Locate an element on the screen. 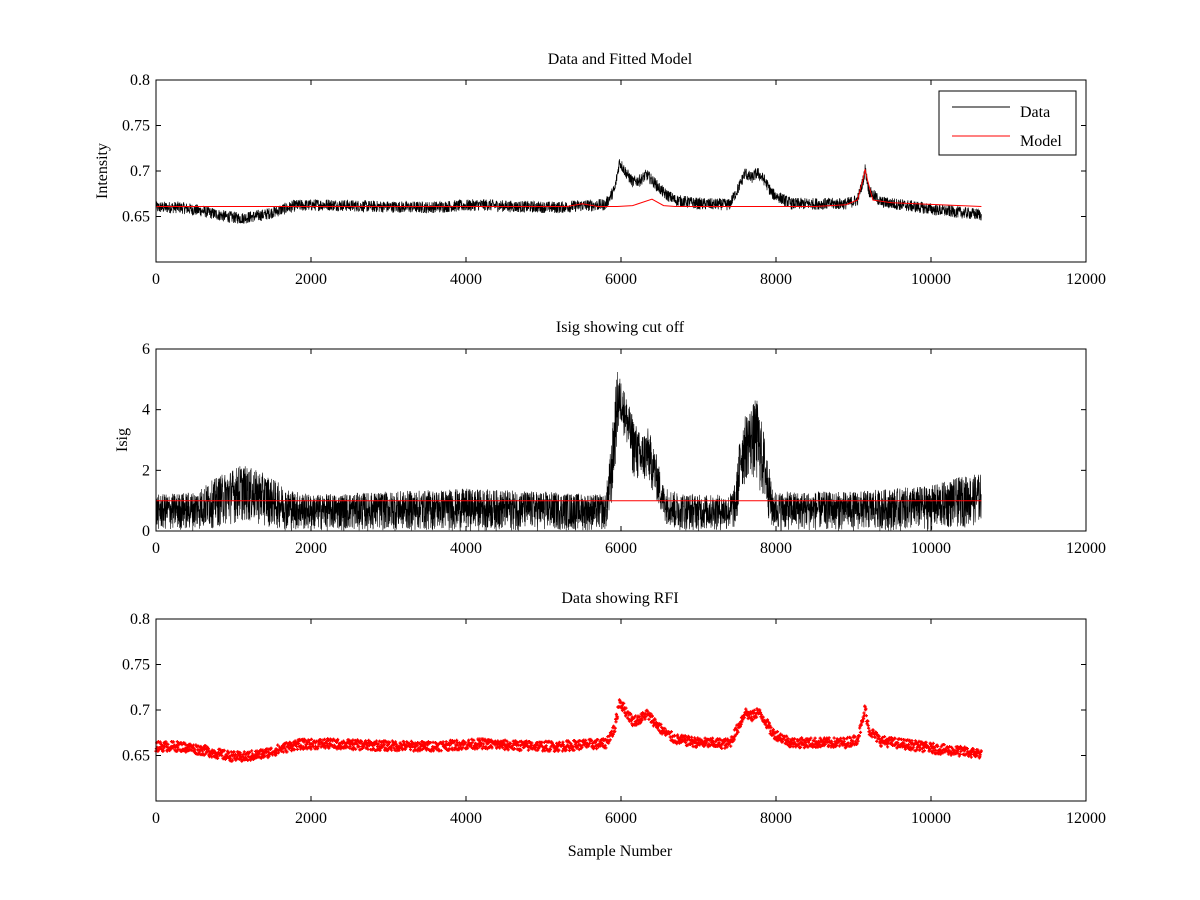 The image size is (1200, 900). series-model-line is located at coordinates (569, 188).